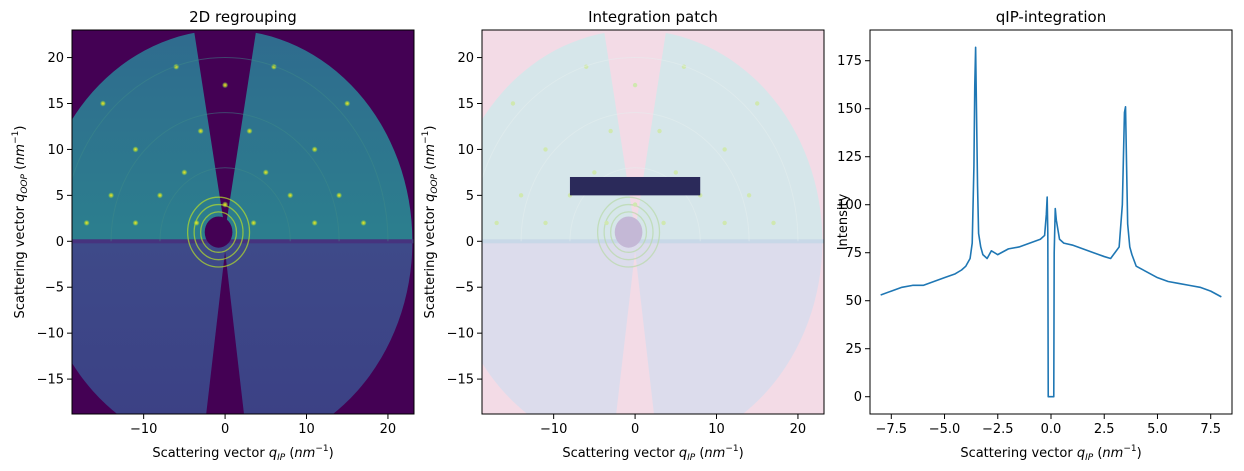 The width and height of the screenshot is (1244, 471). What do you see at coordinates (55, 104) in the screenshot?
I see `left-ytick-label: 15` at bounding box center [55, 104].